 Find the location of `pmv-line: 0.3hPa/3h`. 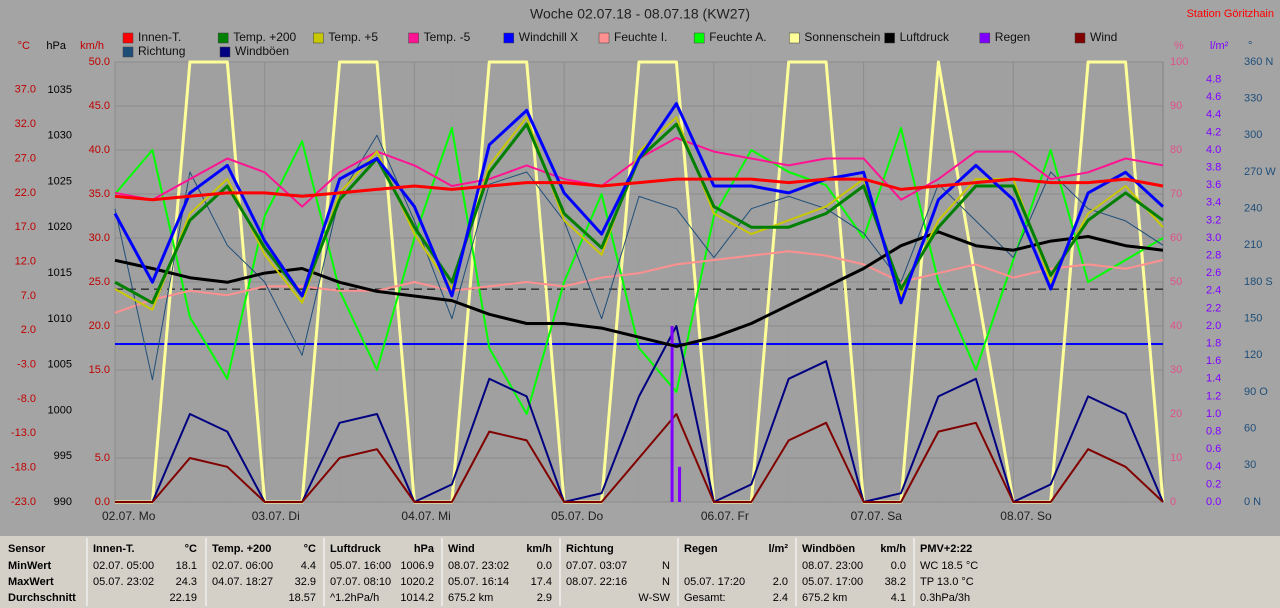

pmv-line: 0.3hPa/3h is located at coordinates (945, 598).